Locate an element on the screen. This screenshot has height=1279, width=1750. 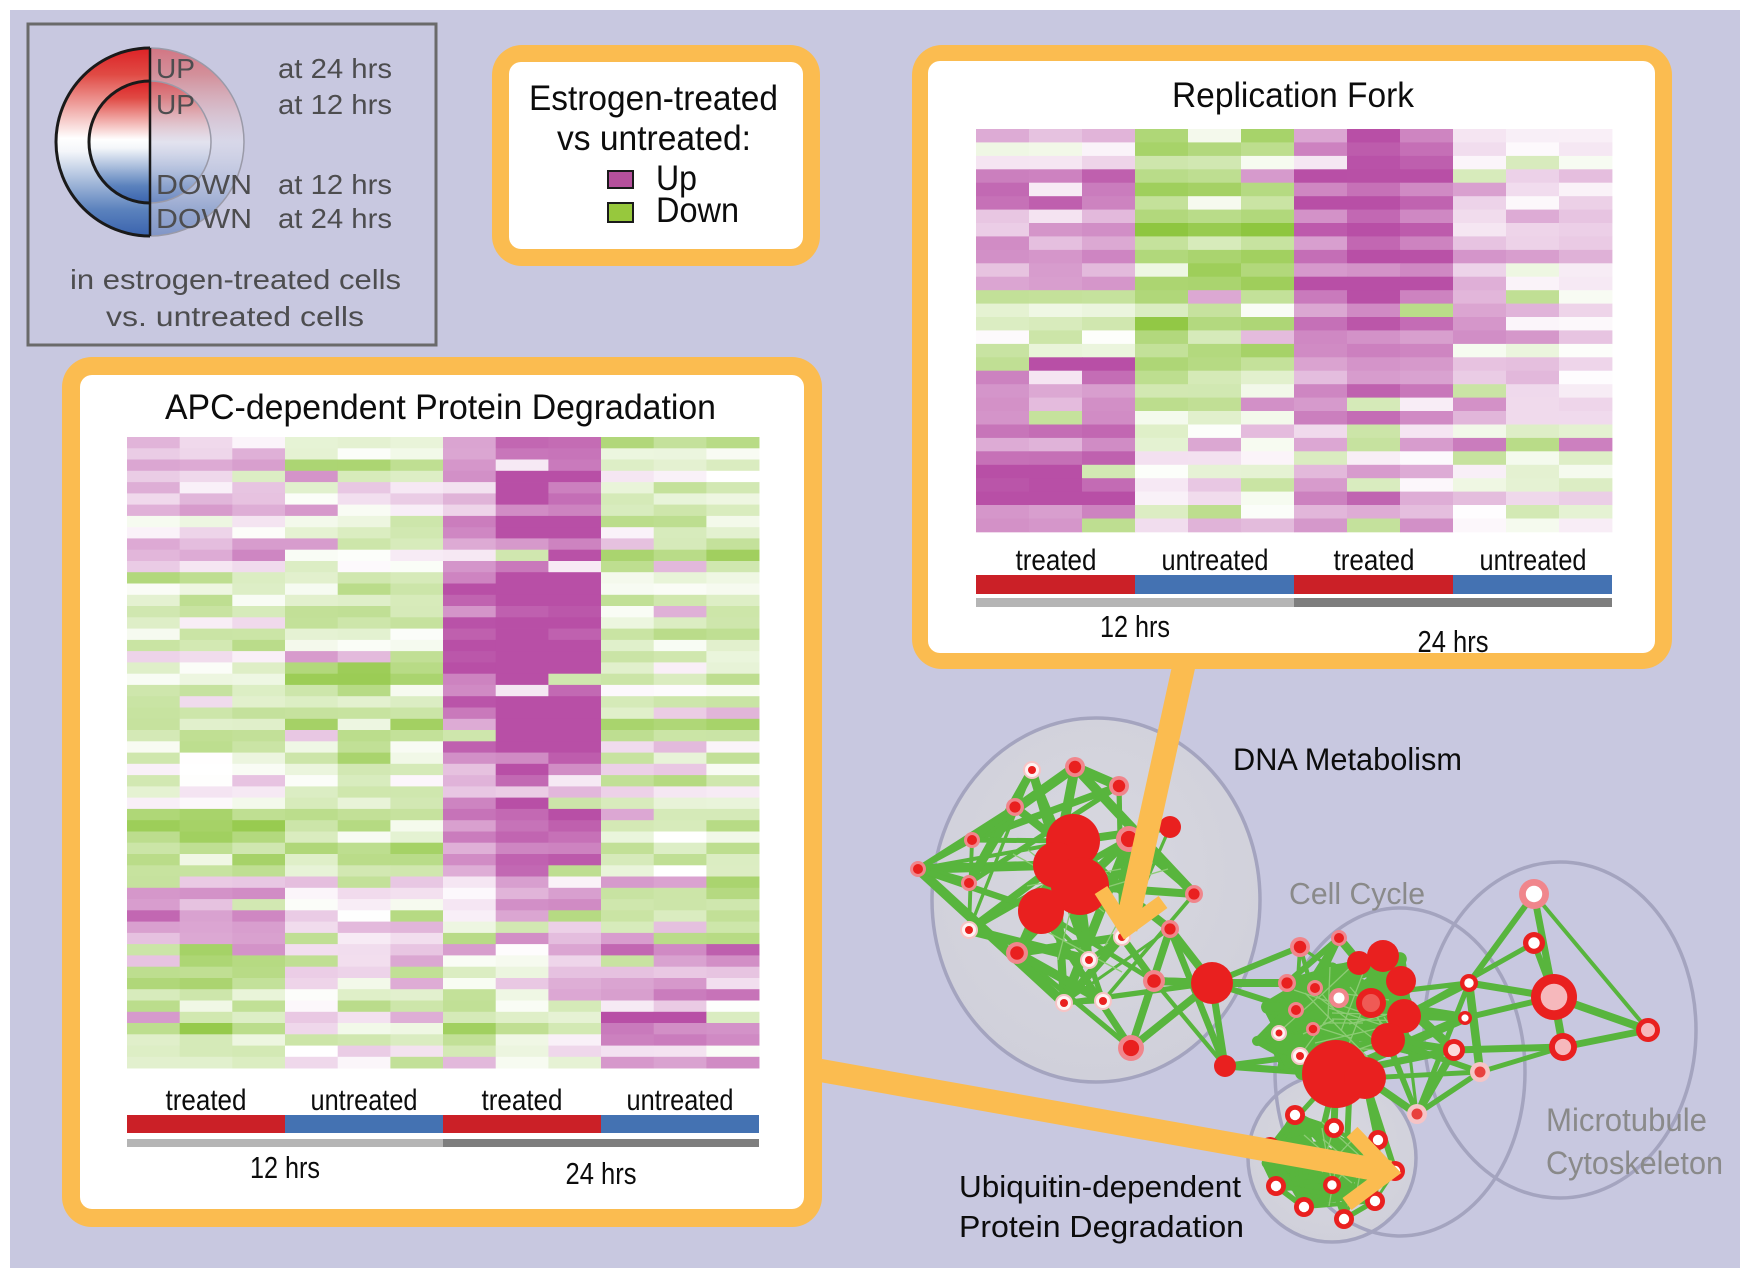
svg-text: Replication Fork is located at coordinates (1293, 95).